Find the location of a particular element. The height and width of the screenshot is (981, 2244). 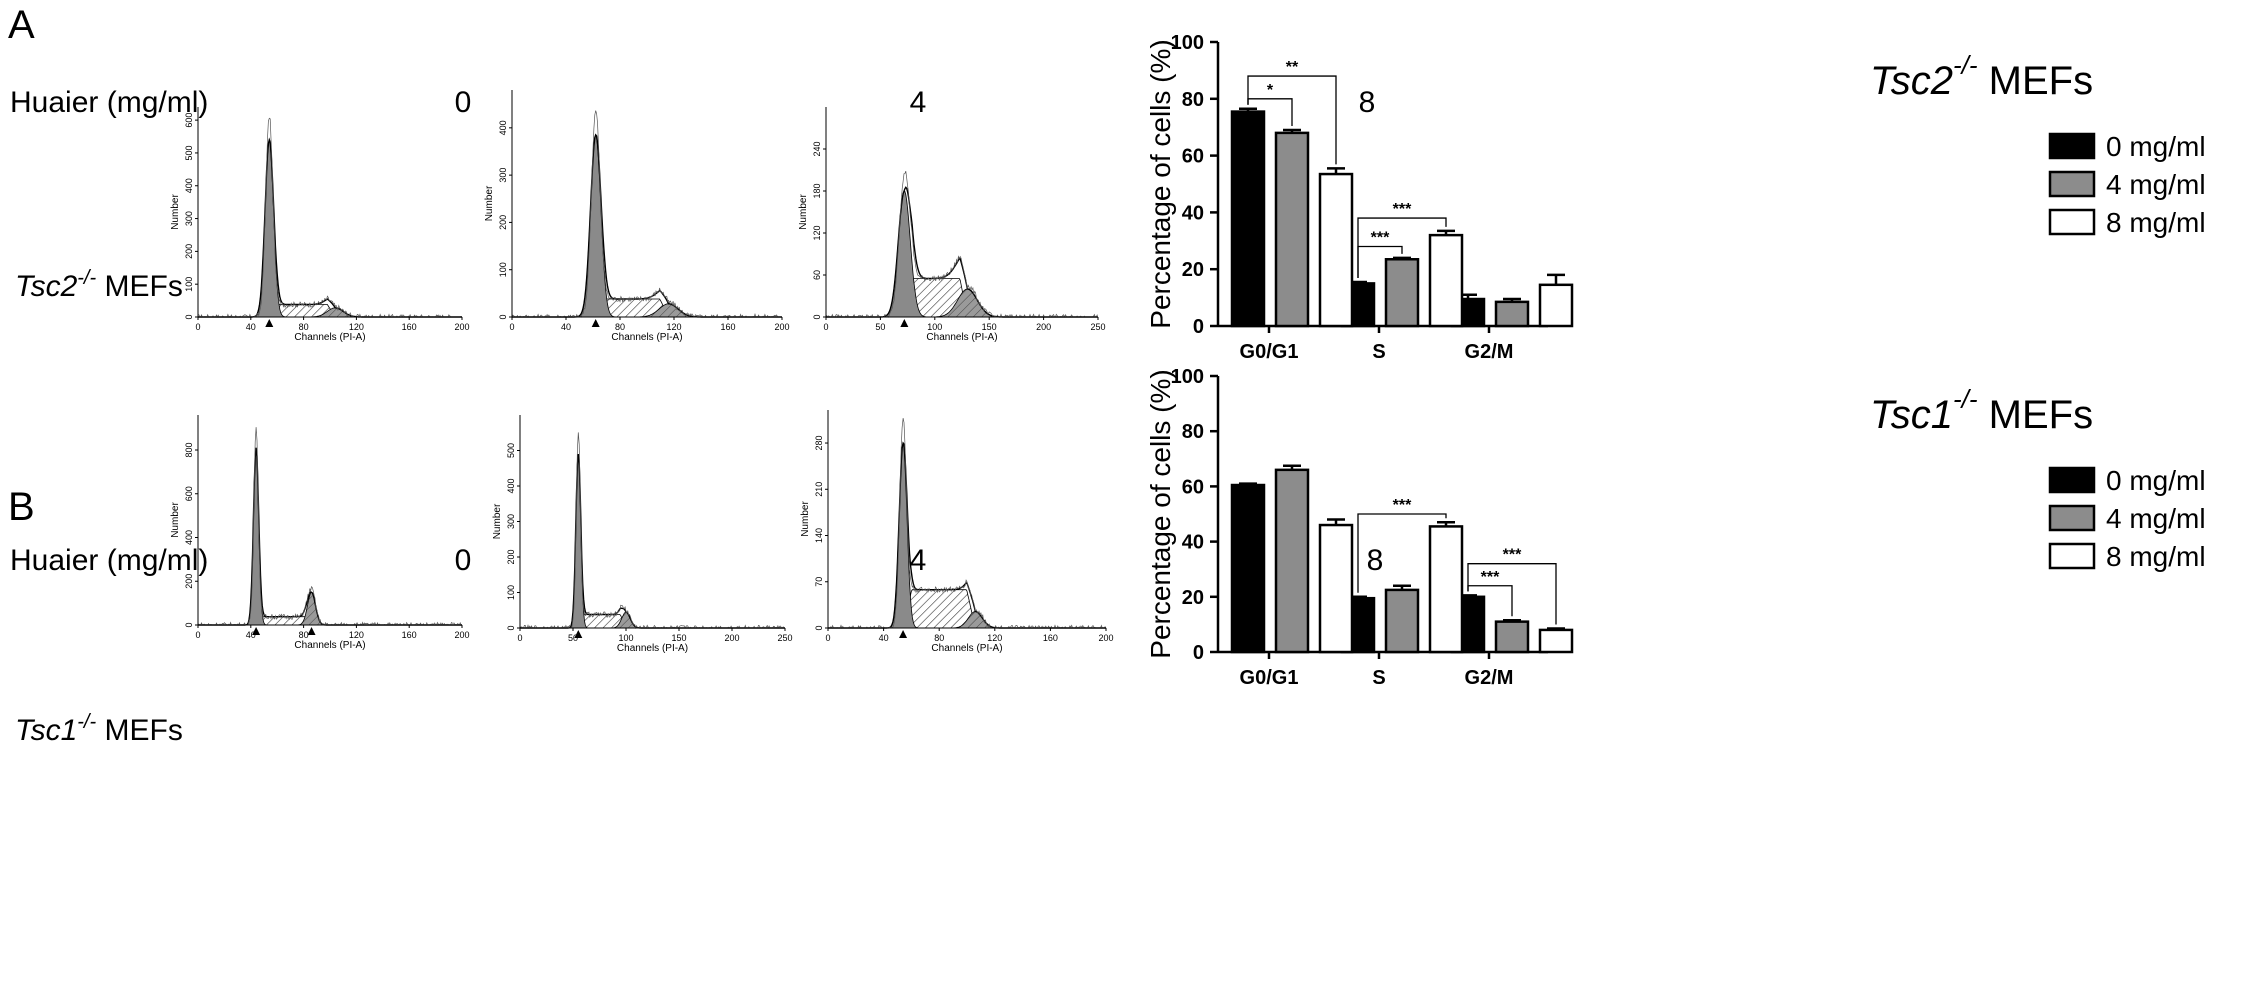

hist-g1-peak is located at coordinates (652, 541).